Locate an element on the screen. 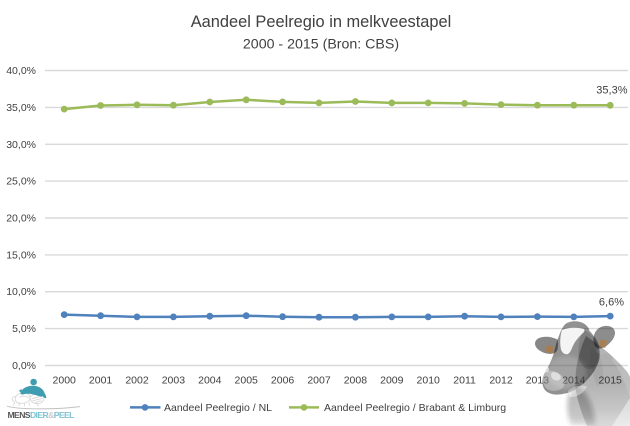 The height and width of the screenshot is (426, 630). svg-text: 2013 is located at coordinates (538, 381).